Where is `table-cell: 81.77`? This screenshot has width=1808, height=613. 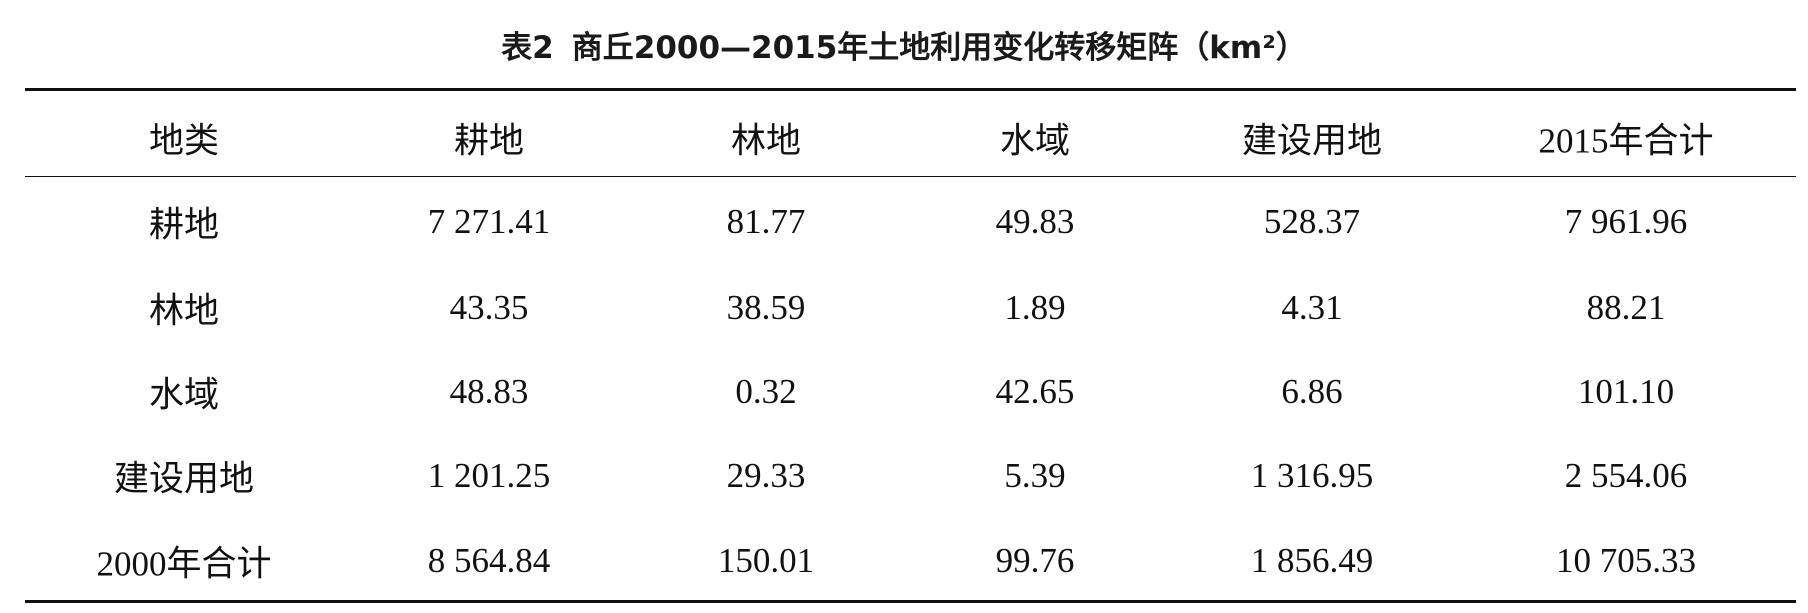
table-cell: 81.77 is located at coordinates (766, 221).